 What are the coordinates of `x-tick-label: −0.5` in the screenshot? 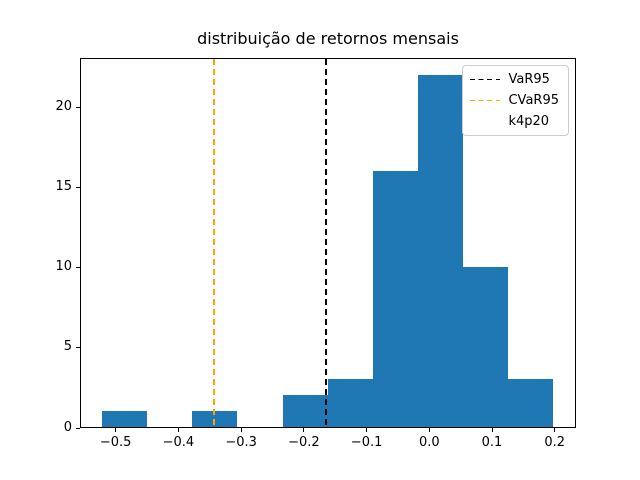 It's located at (115, 442).